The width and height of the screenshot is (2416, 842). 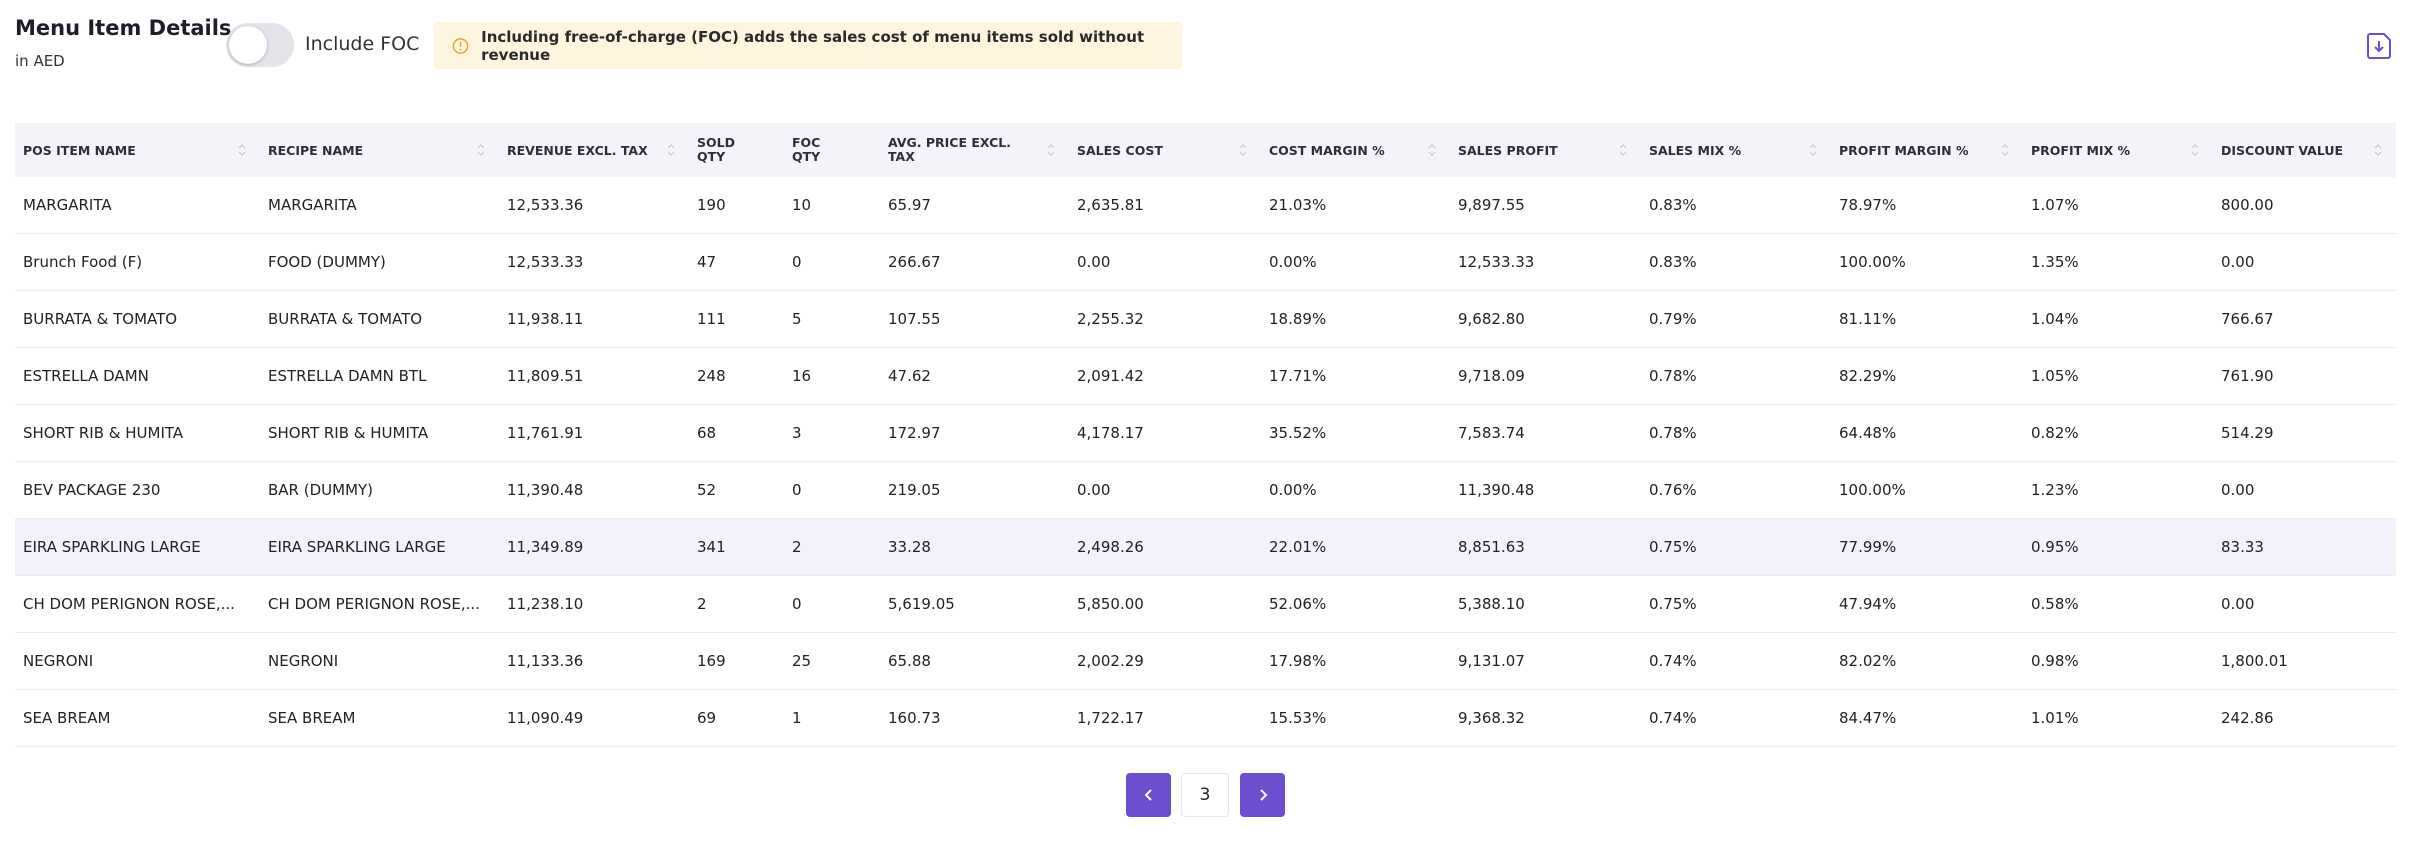 What do you see at coordinates (1355, 604) in the screenshot?
I see `table-cell: 52.06%` at bounding box center [1355, 604].